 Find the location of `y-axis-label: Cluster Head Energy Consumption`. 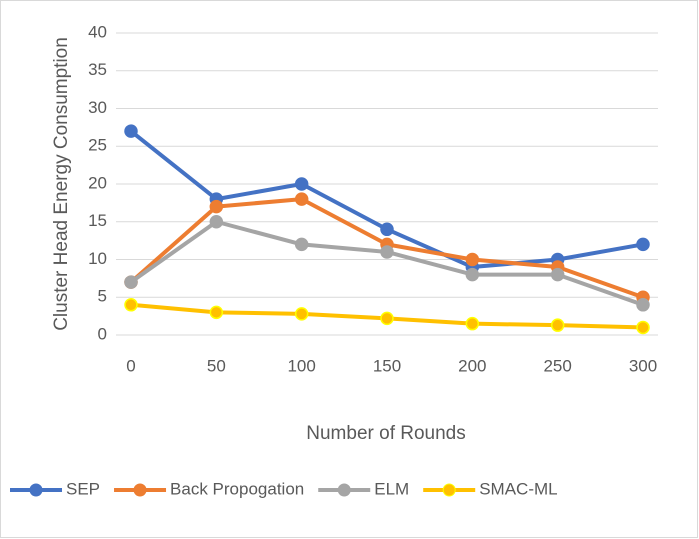

y-axis-label: Cluster Head Energy Consumption is located at coordinates (61, 184).